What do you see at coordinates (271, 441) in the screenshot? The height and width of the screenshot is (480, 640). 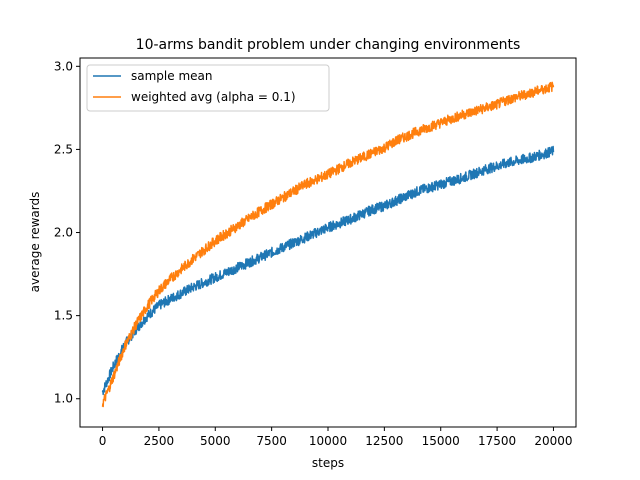 I see `x-tick-label: 7500` at bounding box center [271, 441].